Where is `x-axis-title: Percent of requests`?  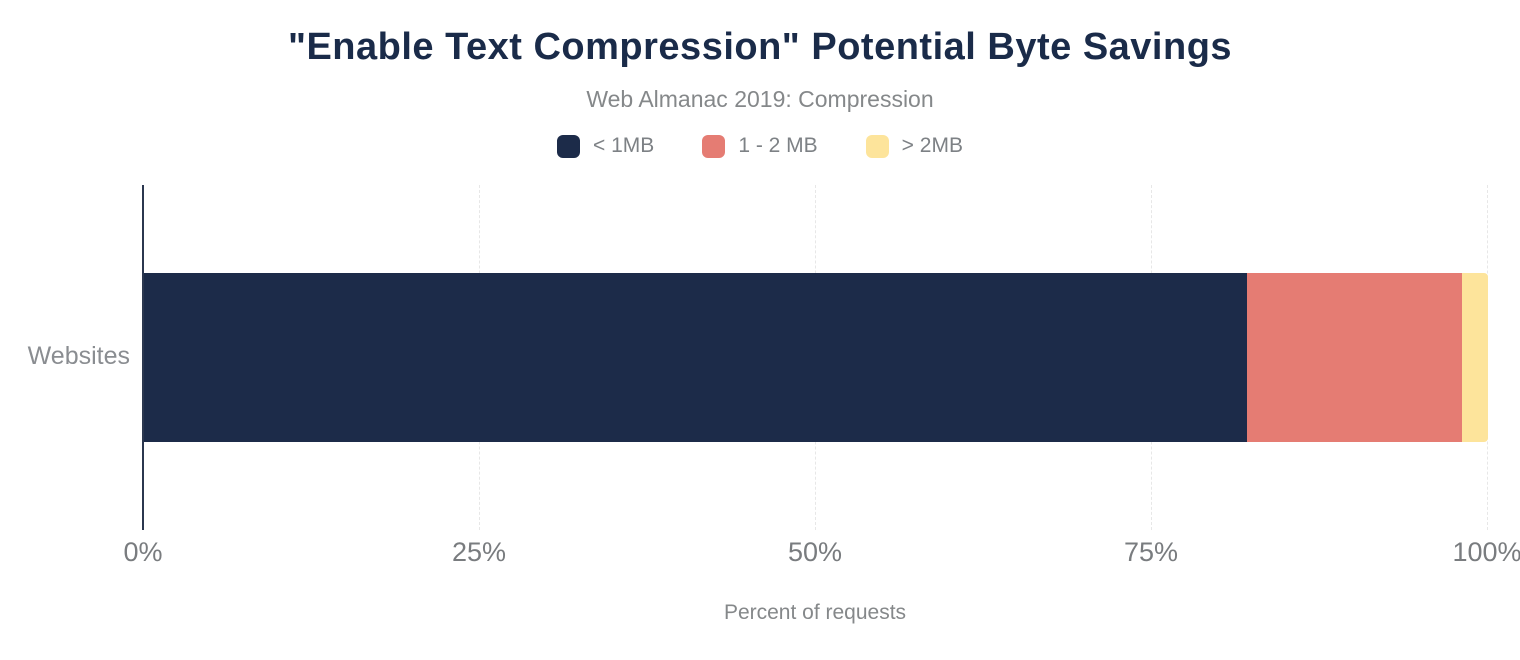
x-axis-title: Percent of requests is located at coordinates (815, 612).